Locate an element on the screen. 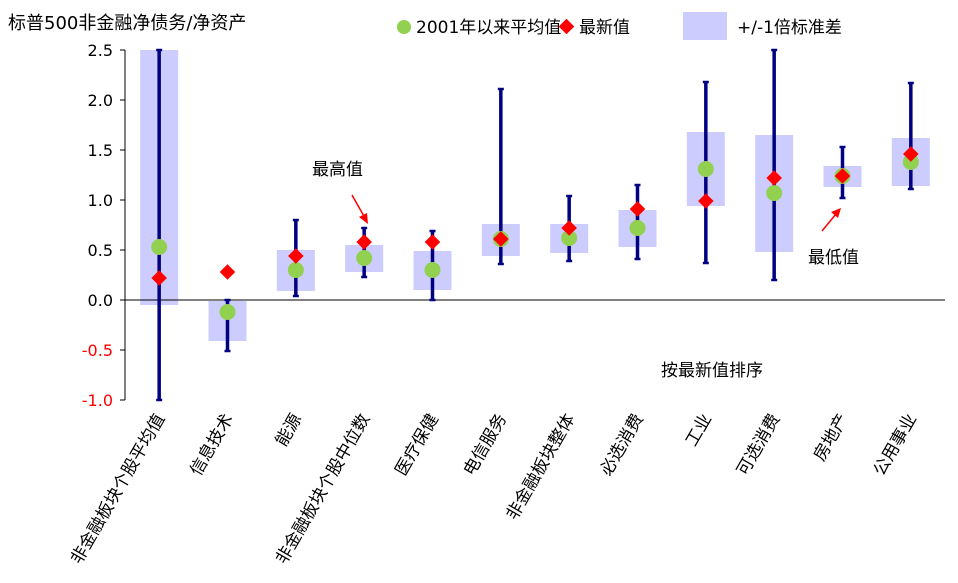 This screenshot has height=583, width=958. x-tick-label: 非金融板块整体 is located at coordinates (541, 467).